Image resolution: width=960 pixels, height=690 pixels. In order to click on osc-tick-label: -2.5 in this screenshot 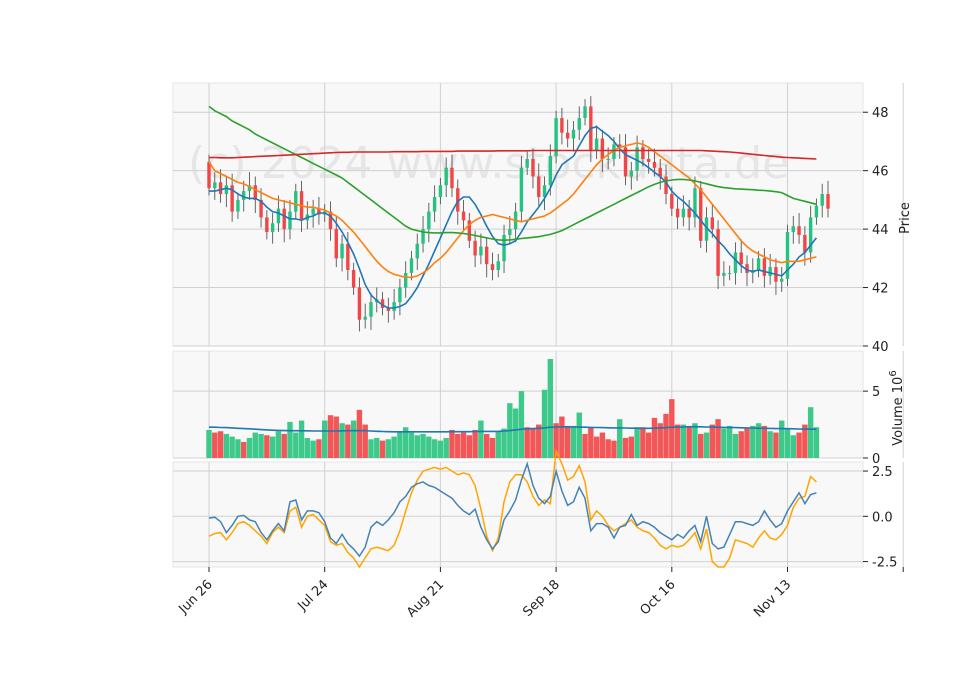, I will do `click(884, 563)`.